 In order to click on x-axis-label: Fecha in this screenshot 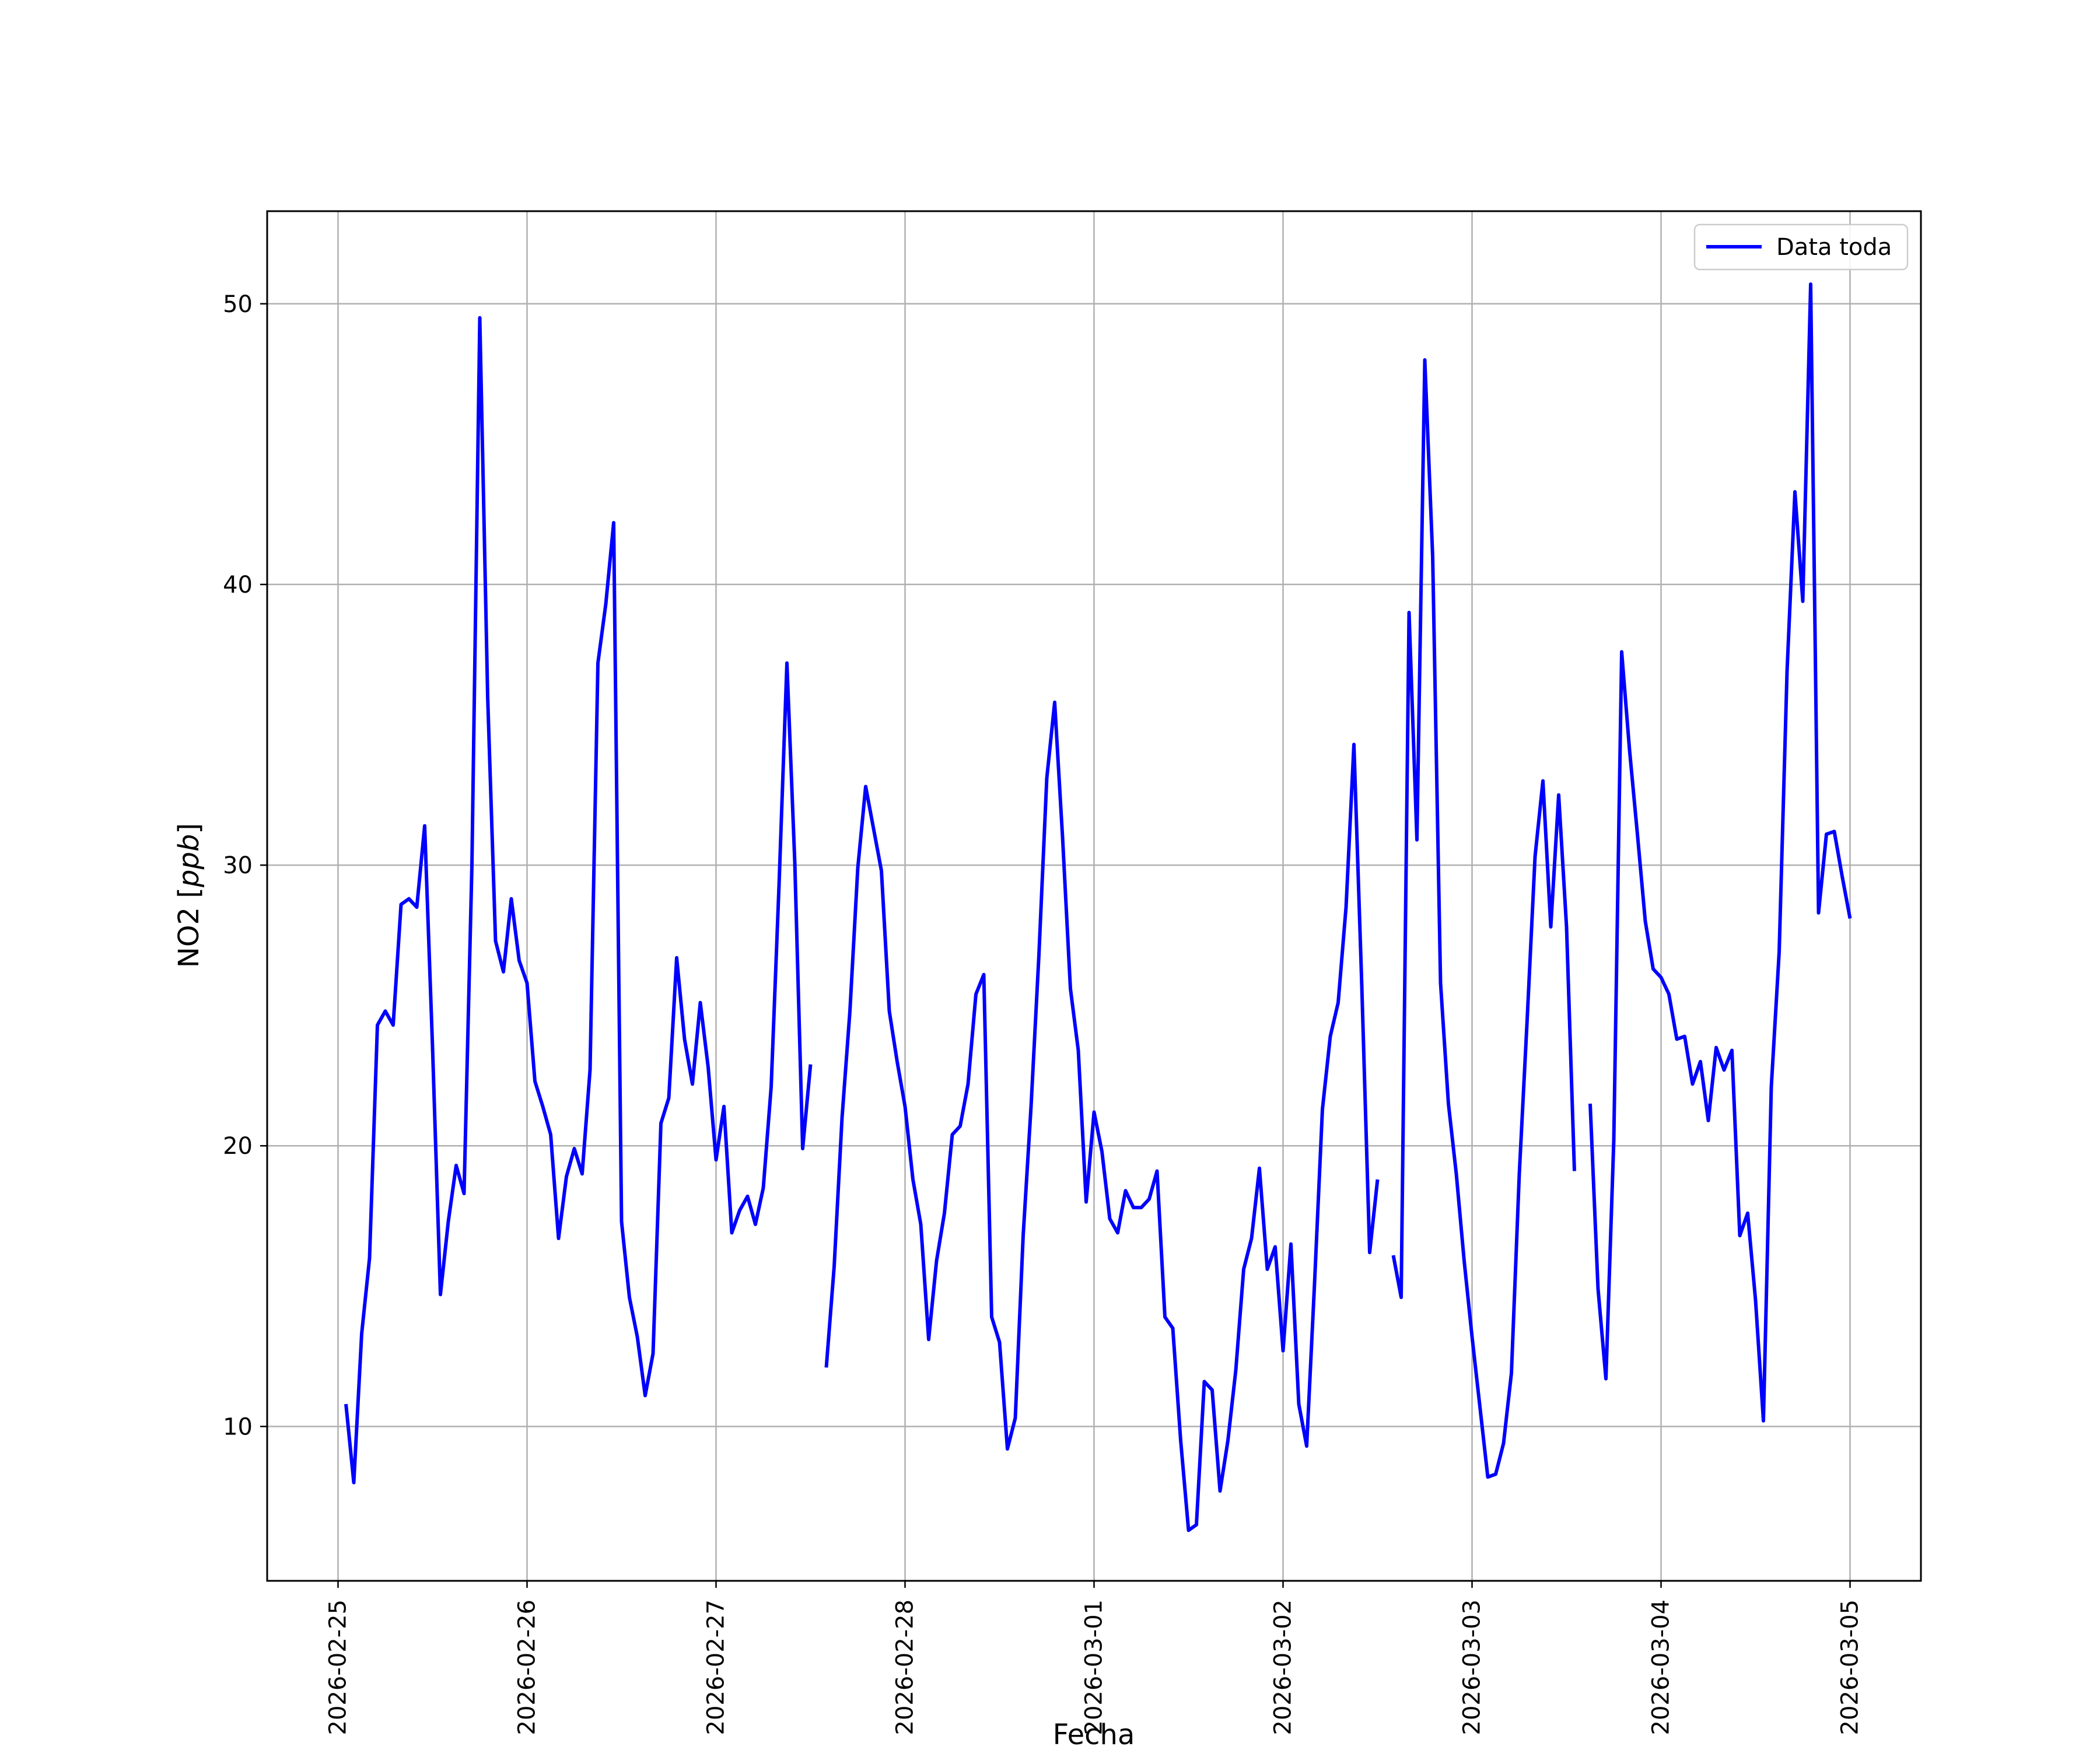, I will do `click(1094, 1734)`.